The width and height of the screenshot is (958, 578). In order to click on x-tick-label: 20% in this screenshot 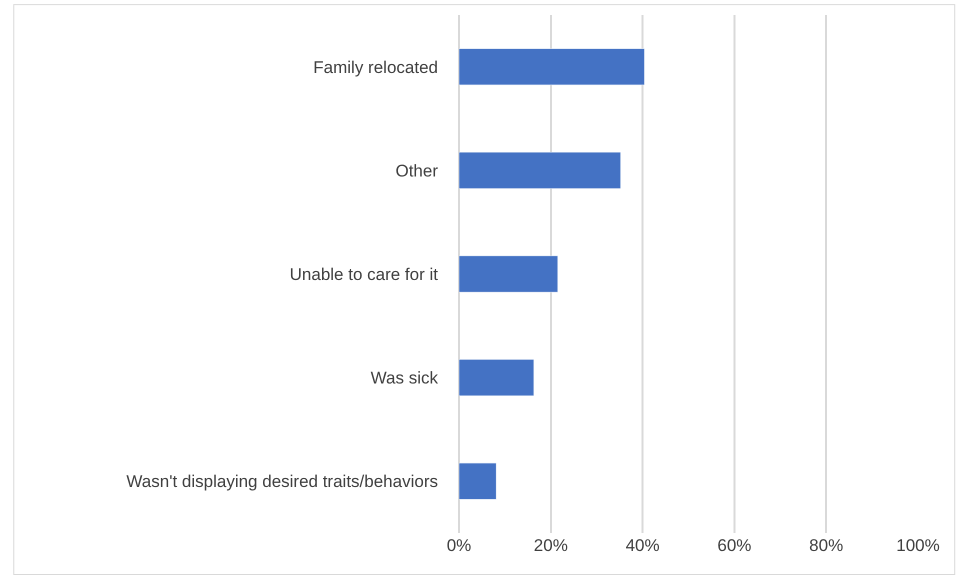, I will do `click(551, 545)`.